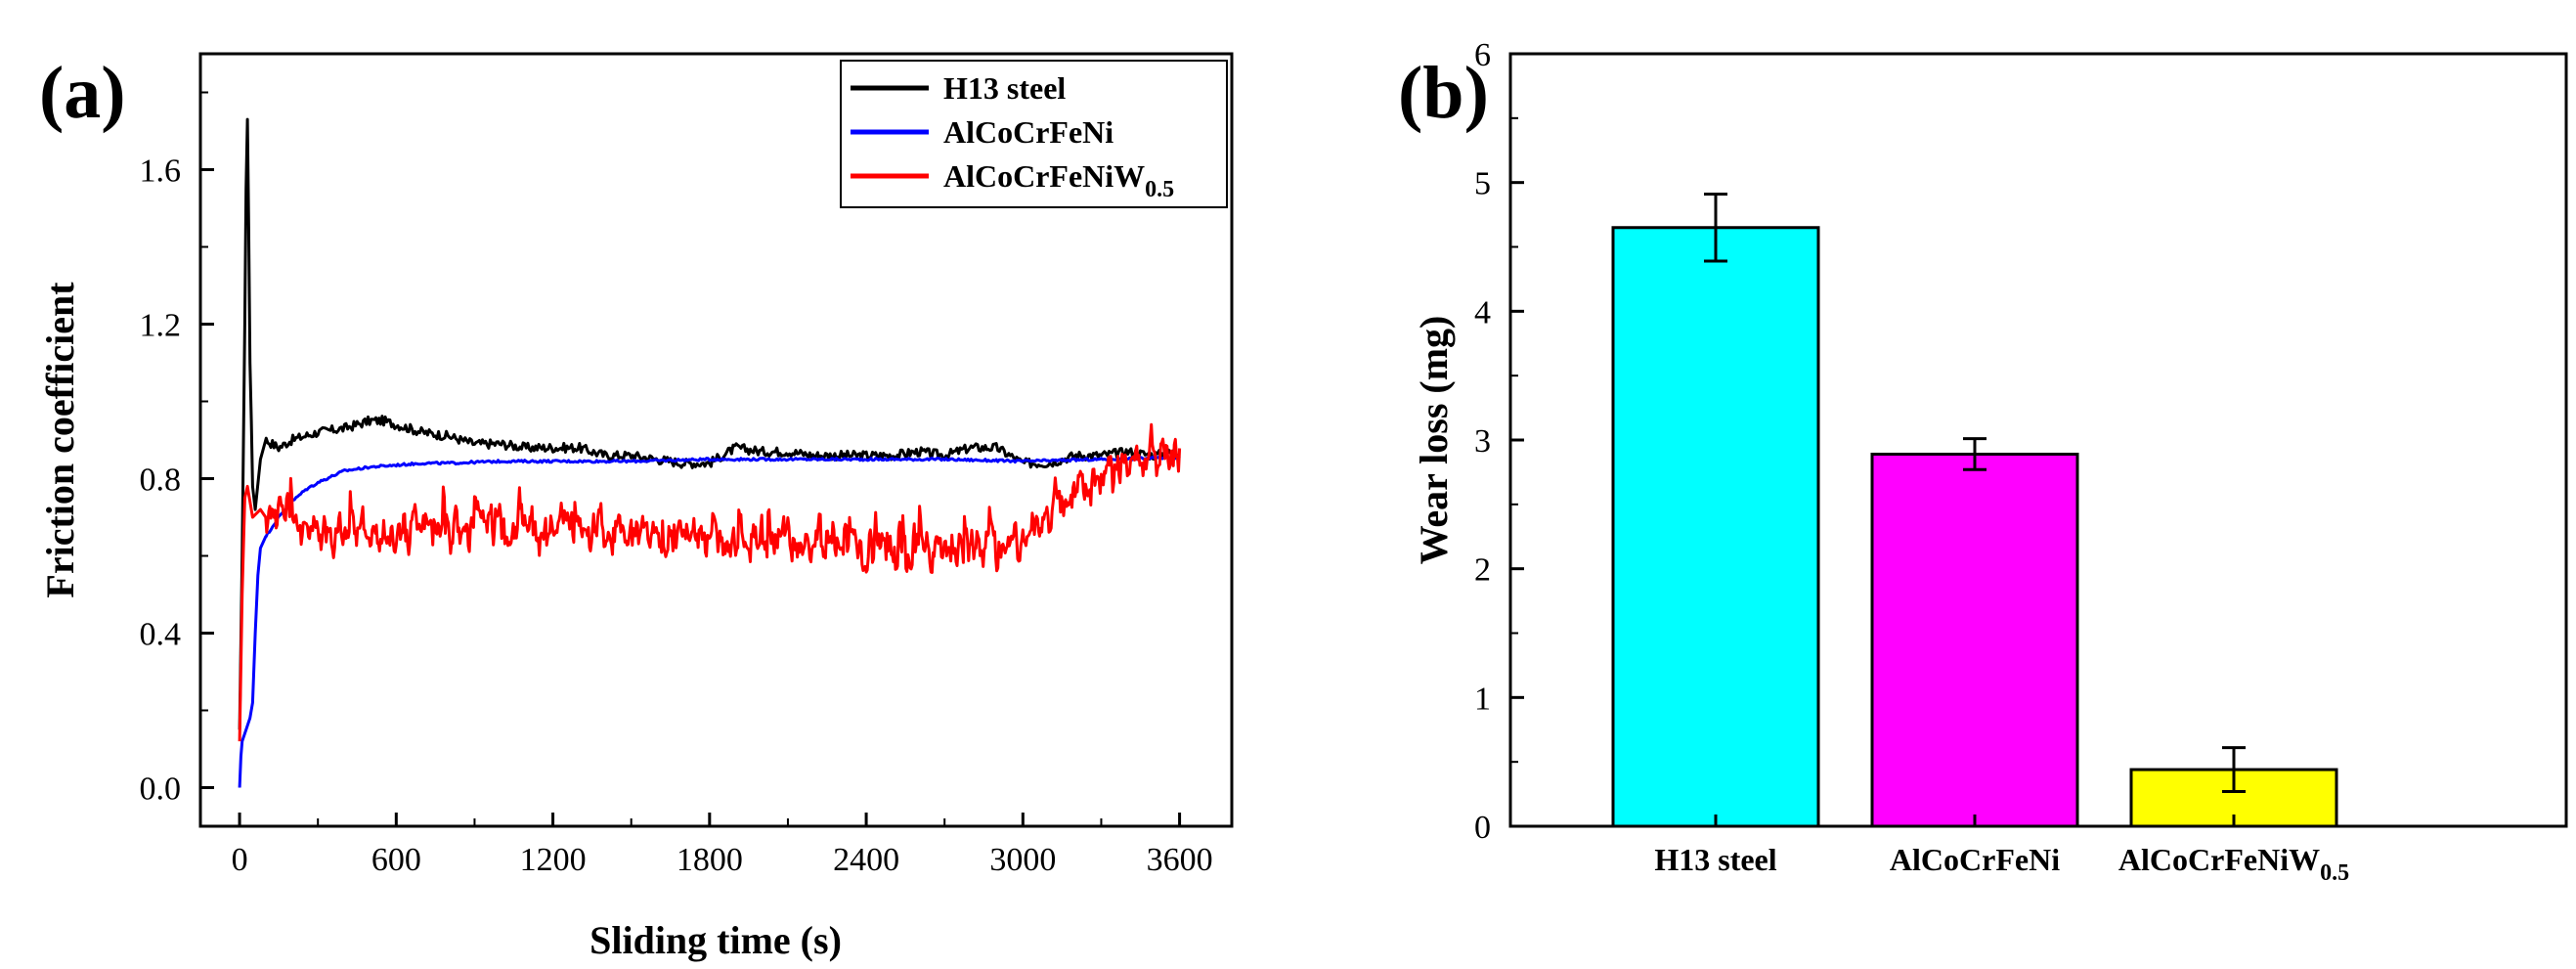 The height and width of the screenshot is (969, 2576). Describe the element at coordinates (710, 860) in the screenshot. I see `x-tick-label: 1800` at that location.